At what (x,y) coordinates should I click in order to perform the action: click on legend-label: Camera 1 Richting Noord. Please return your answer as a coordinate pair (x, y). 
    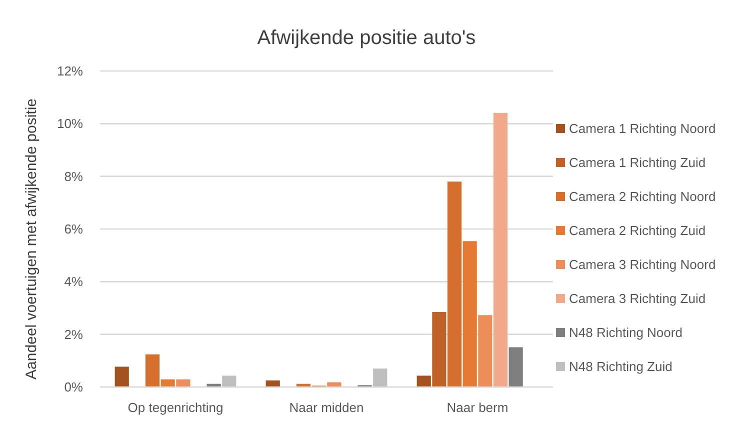
    Looking at the image, I should click on (642, 128).